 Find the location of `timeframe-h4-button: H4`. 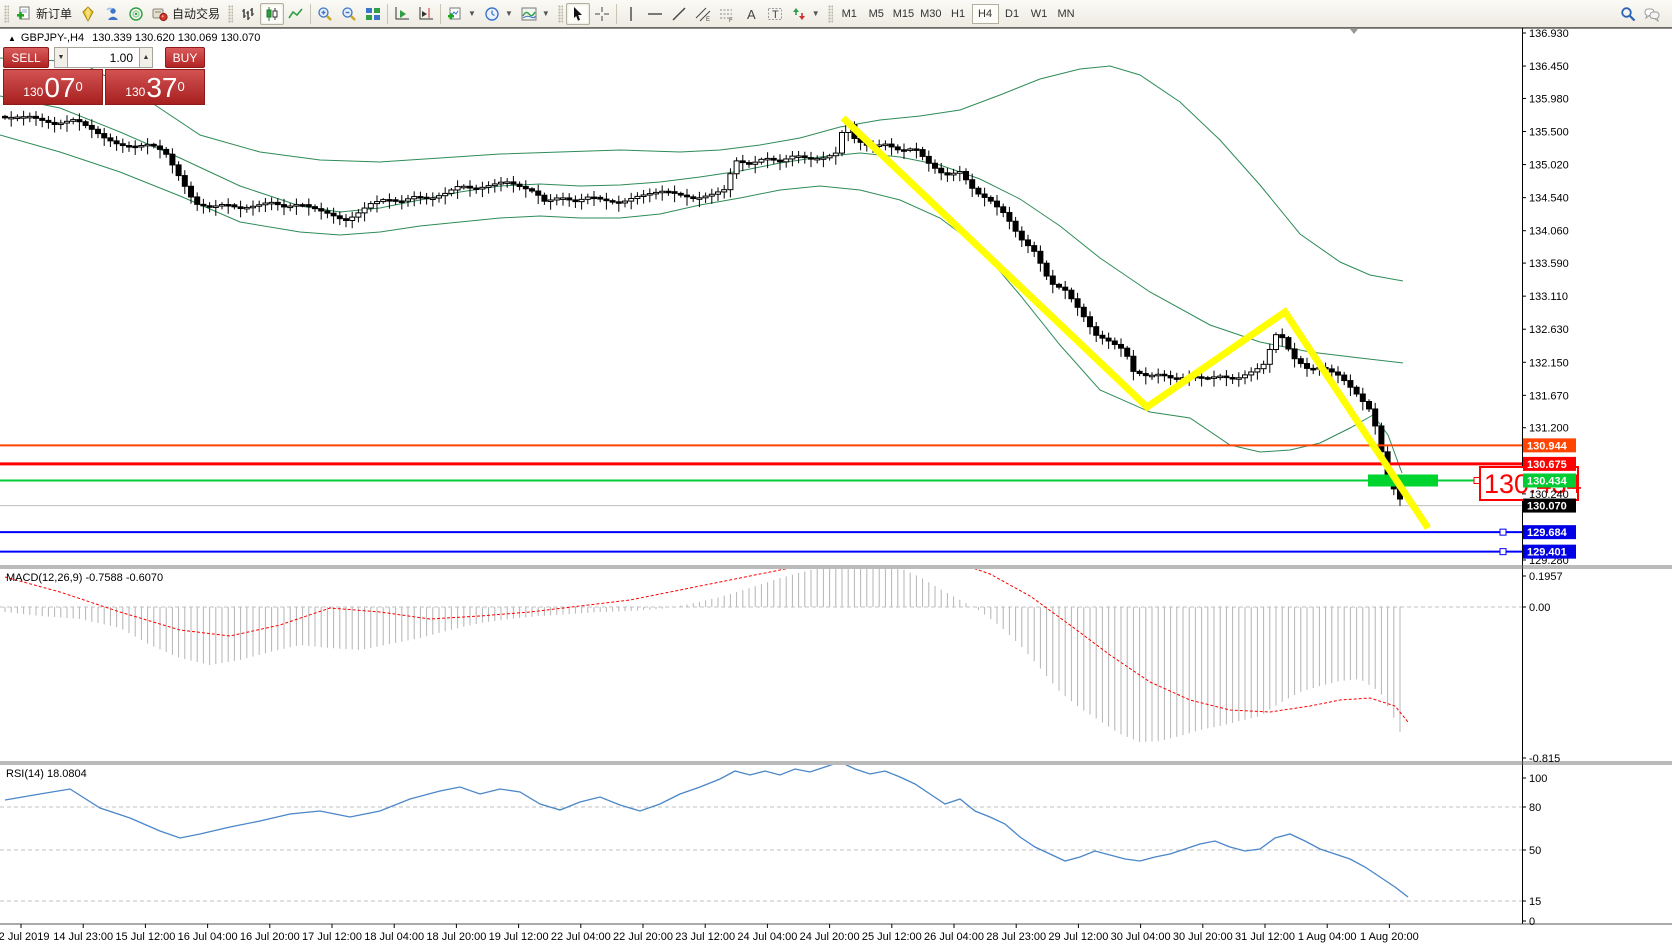

timeframe-h4-button: H4 is located at coordinates (985, 13).